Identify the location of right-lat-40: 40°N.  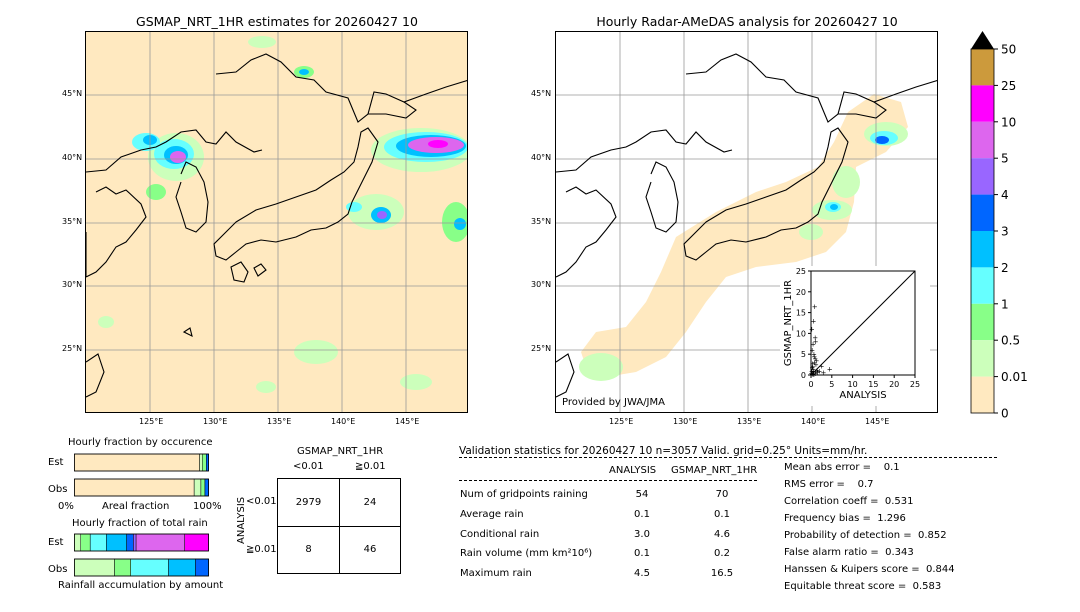
(541, 157).